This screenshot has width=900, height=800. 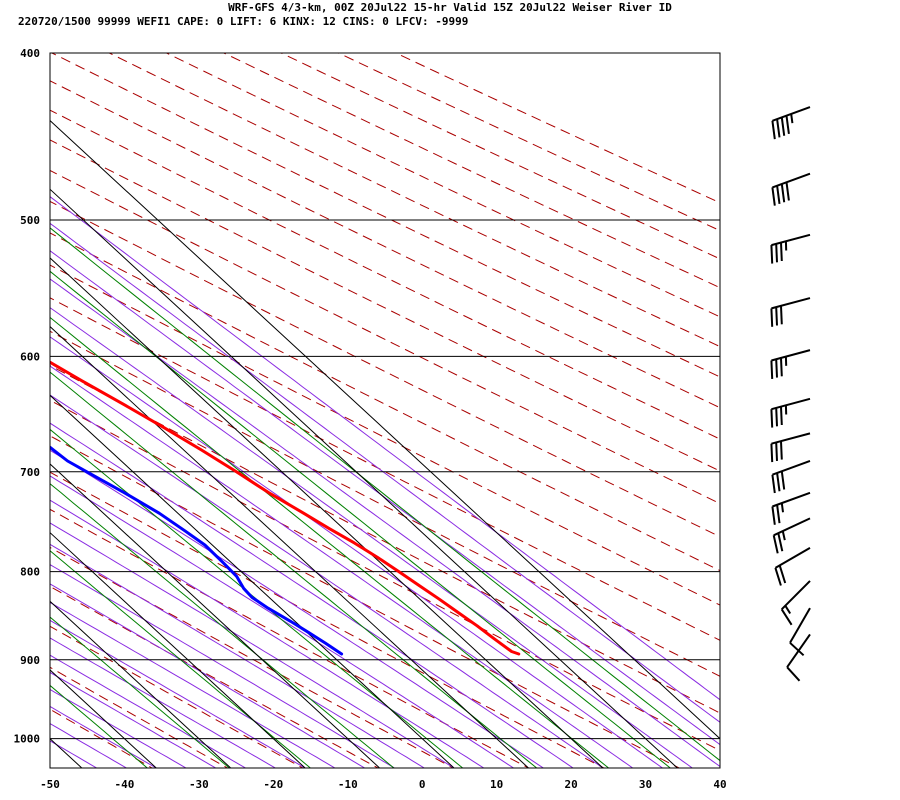 I want to click on pressure-axis: 400 500 600 700 800 900 1000, so click(x=27, y=396).